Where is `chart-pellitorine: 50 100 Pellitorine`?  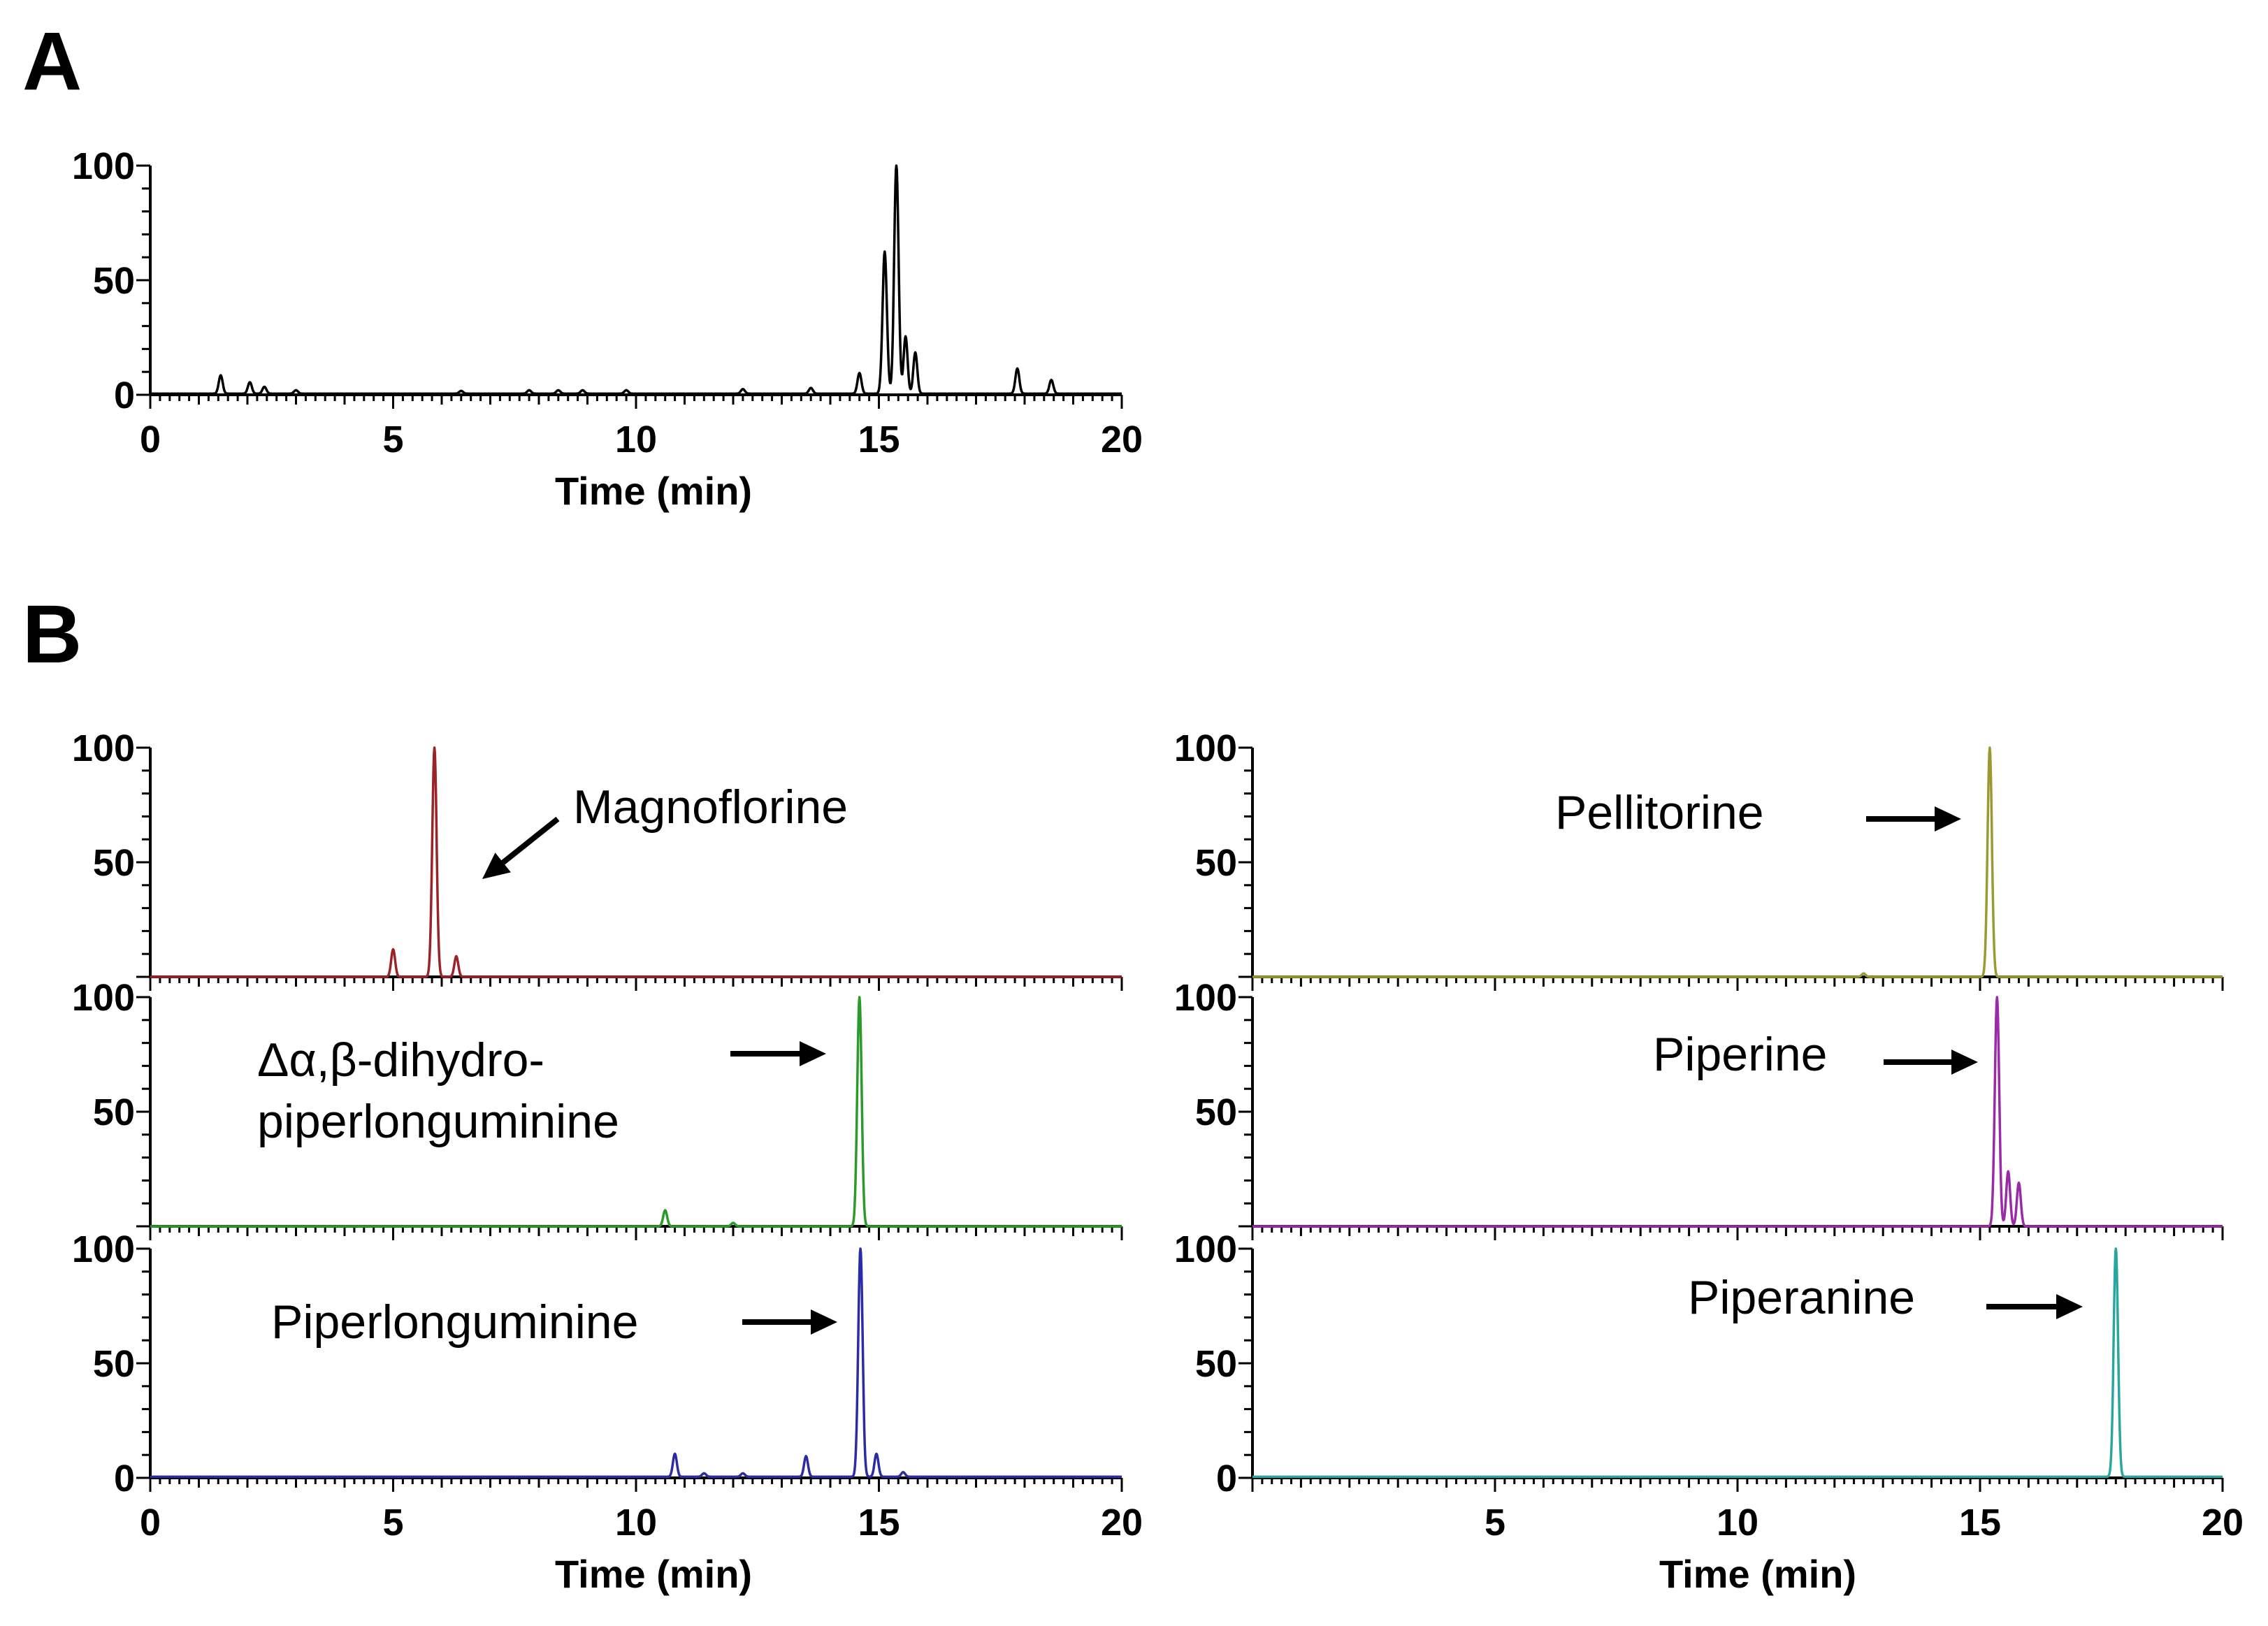 chart-pellitorine: 50 100 Pellitorine is located at coordinates (1699, 859).